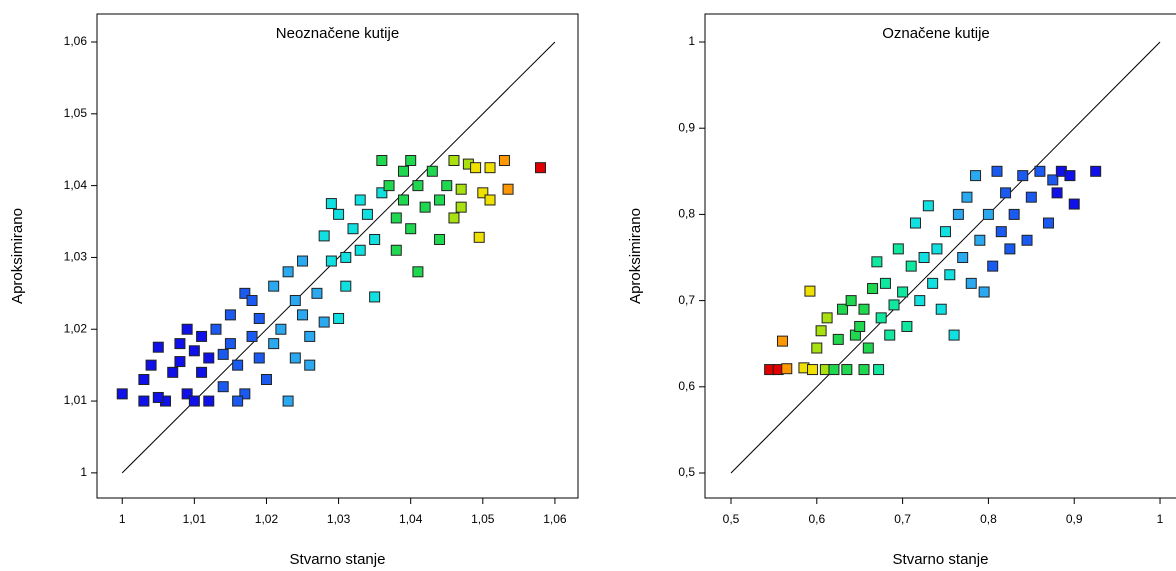 Image resolution: width=1176 pixels, height=571 pixels. I want to click on y-tick-label: 0,9, so click(686, 127).